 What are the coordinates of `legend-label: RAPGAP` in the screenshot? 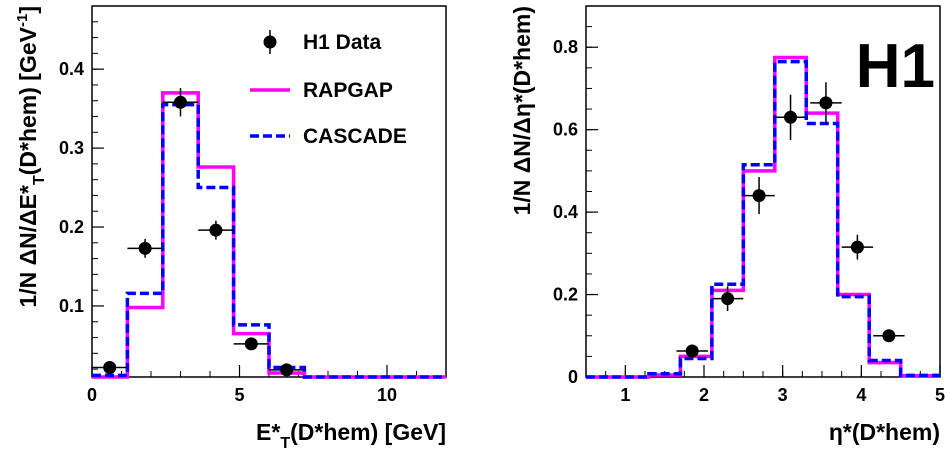 It's located at (348, 90).